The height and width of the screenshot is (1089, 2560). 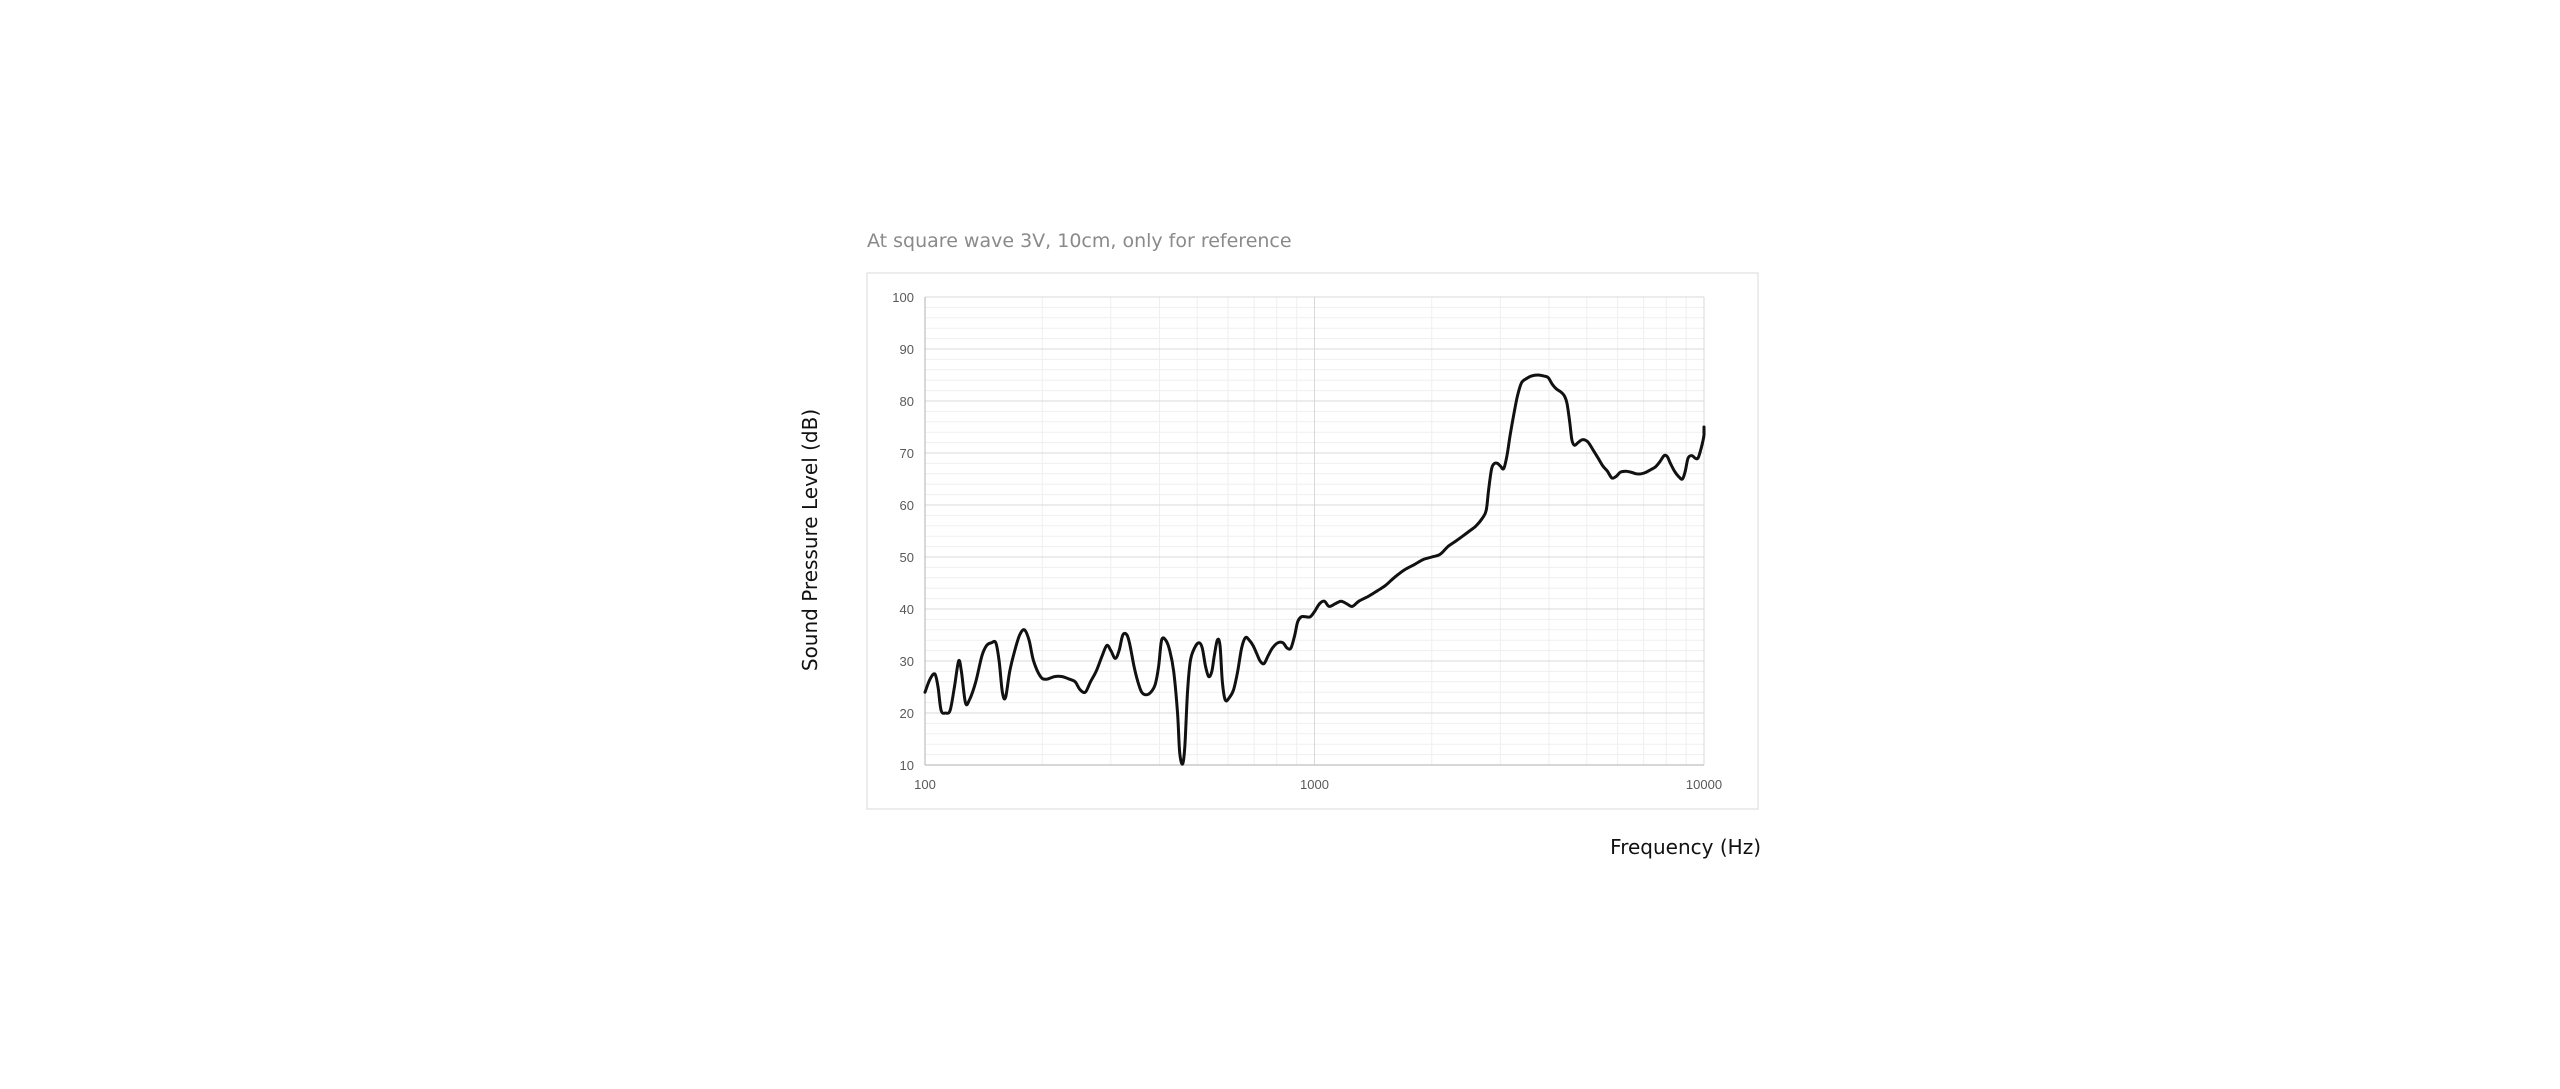 What do you see at coordinates (1685, 847) in the screenshot?
I see `x-axis-title: Frequency (Hz)` at bounding box center [1685, 847].